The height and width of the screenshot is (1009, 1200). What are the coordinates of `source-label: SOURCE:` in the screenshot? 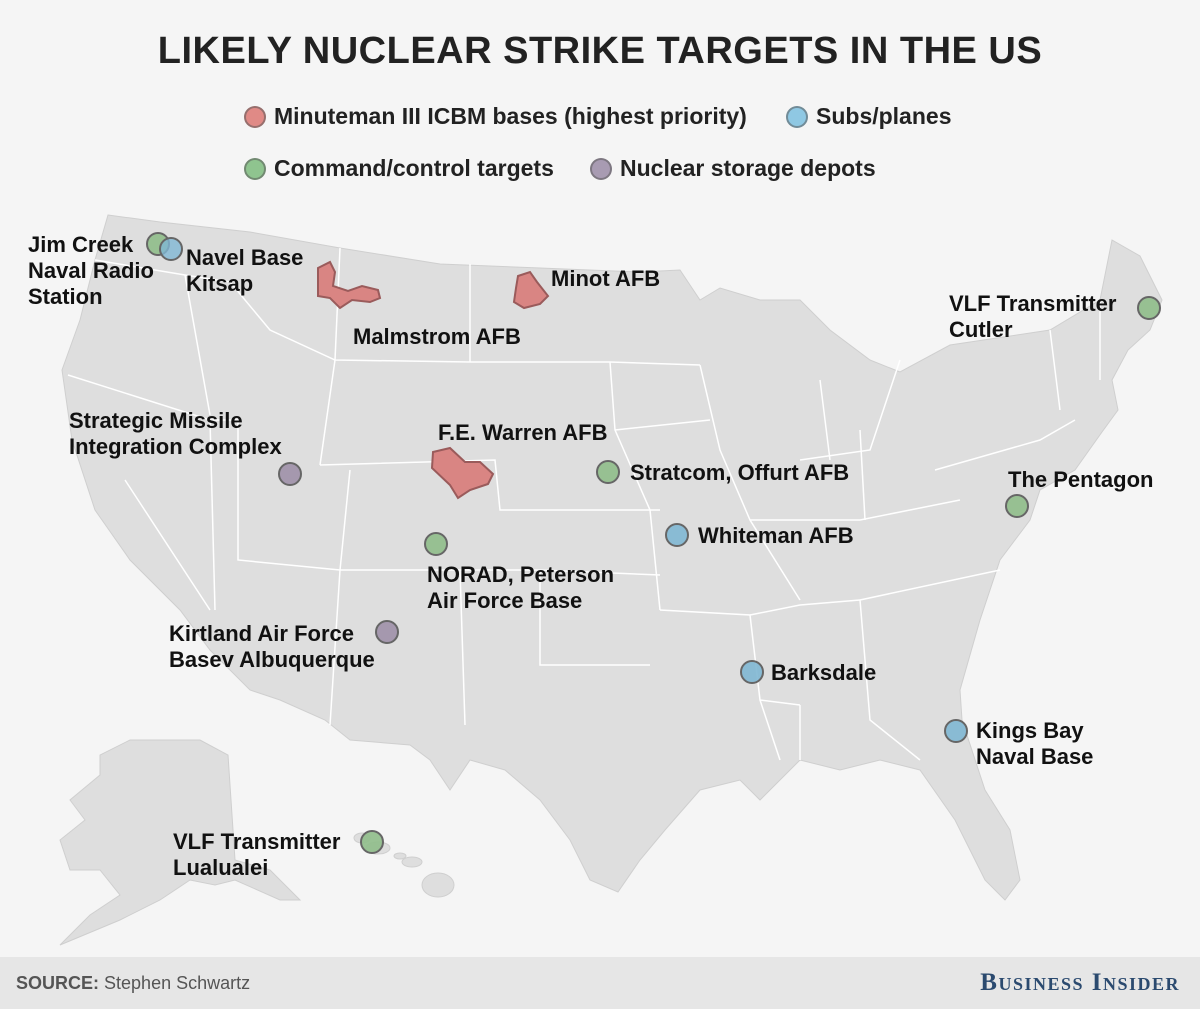 It's located at (58, 983).